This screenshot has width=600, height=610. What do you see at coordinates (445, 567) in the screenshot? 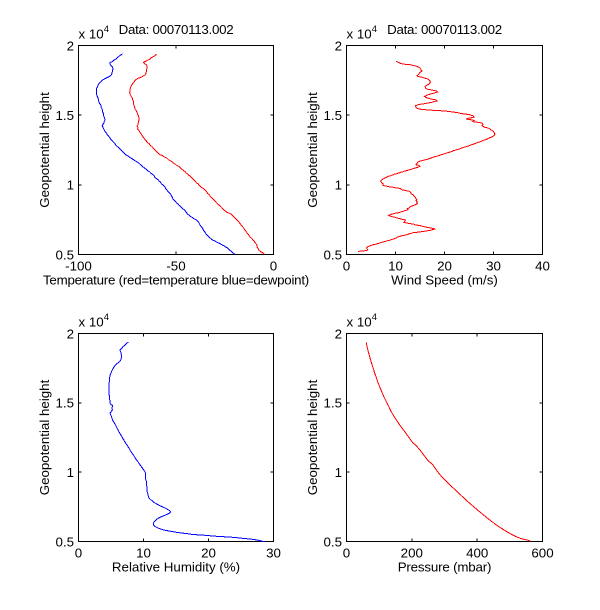
I see `svg-text: Pressure (mbar)` at bounding box center [445, 567].